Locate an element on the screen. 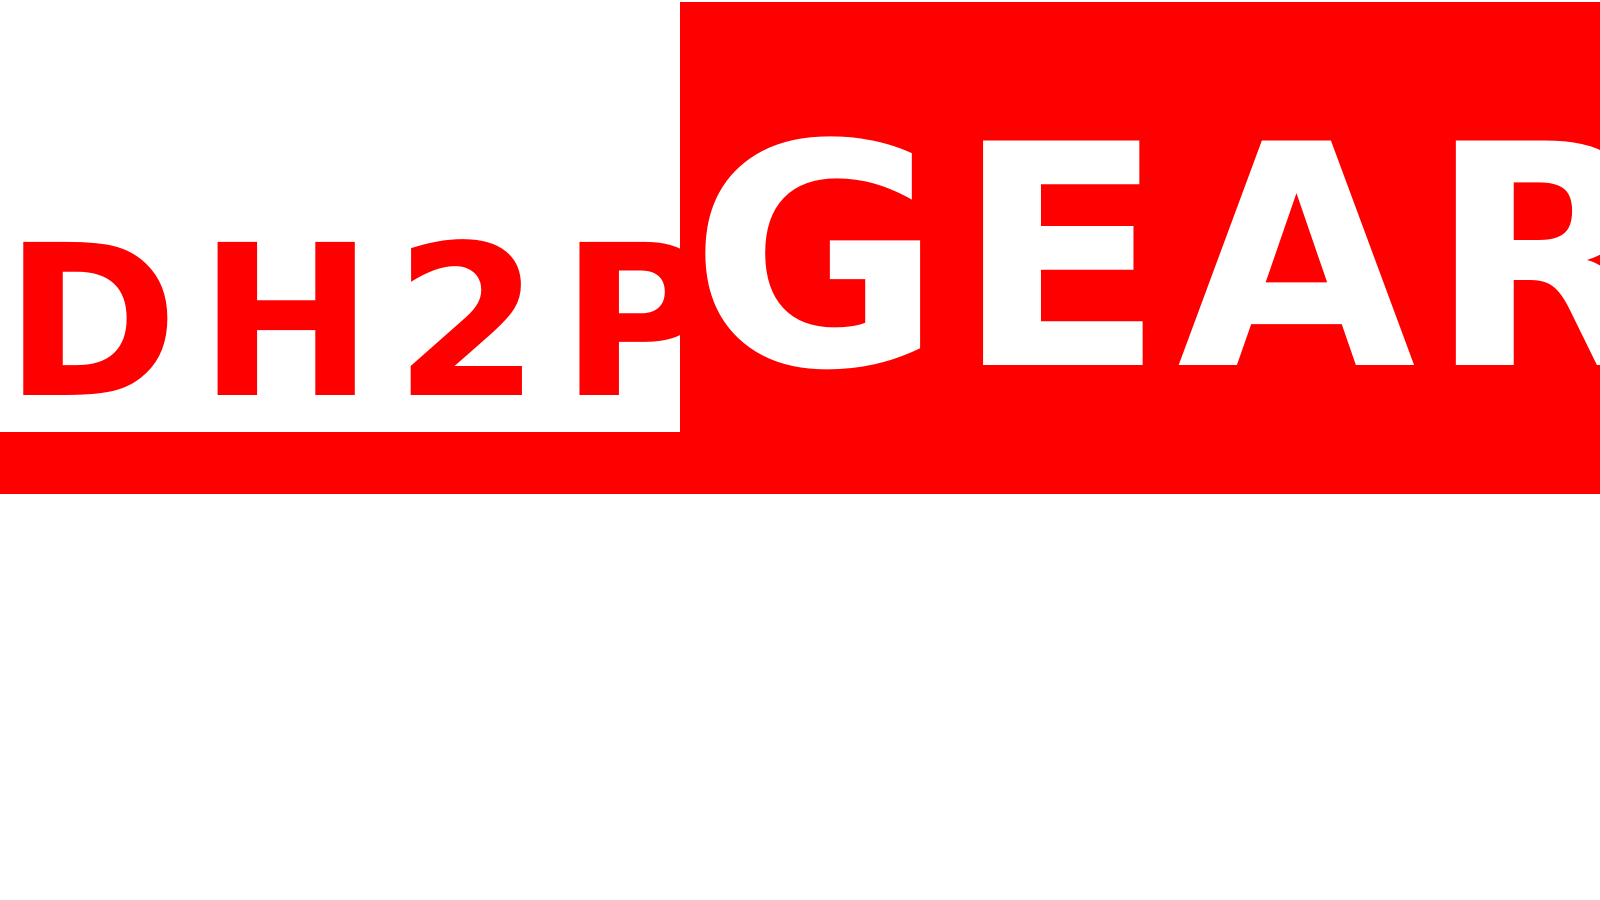  logo-red-underline-bar is located at coordinates (800, 463).